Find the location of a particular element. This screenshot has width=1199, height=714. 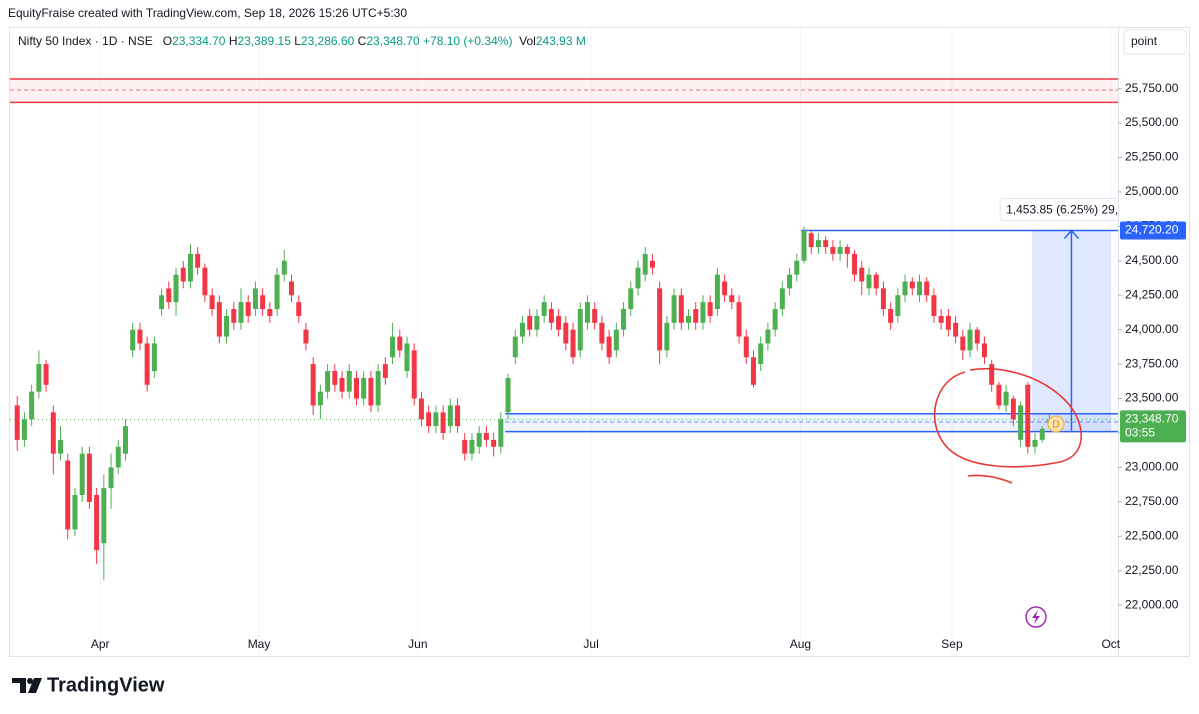

y-tick-label: 23,750.00 is located at coordinates (1152, 363).